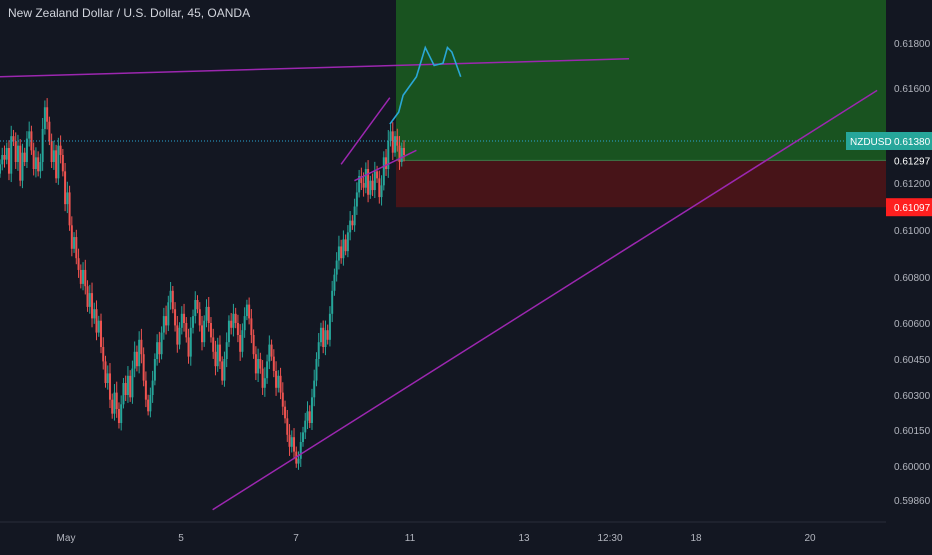 Image resolution: width=932 pixels, height=555 pixels. I want to click on trendline-channel-lower, so click(385, 165).